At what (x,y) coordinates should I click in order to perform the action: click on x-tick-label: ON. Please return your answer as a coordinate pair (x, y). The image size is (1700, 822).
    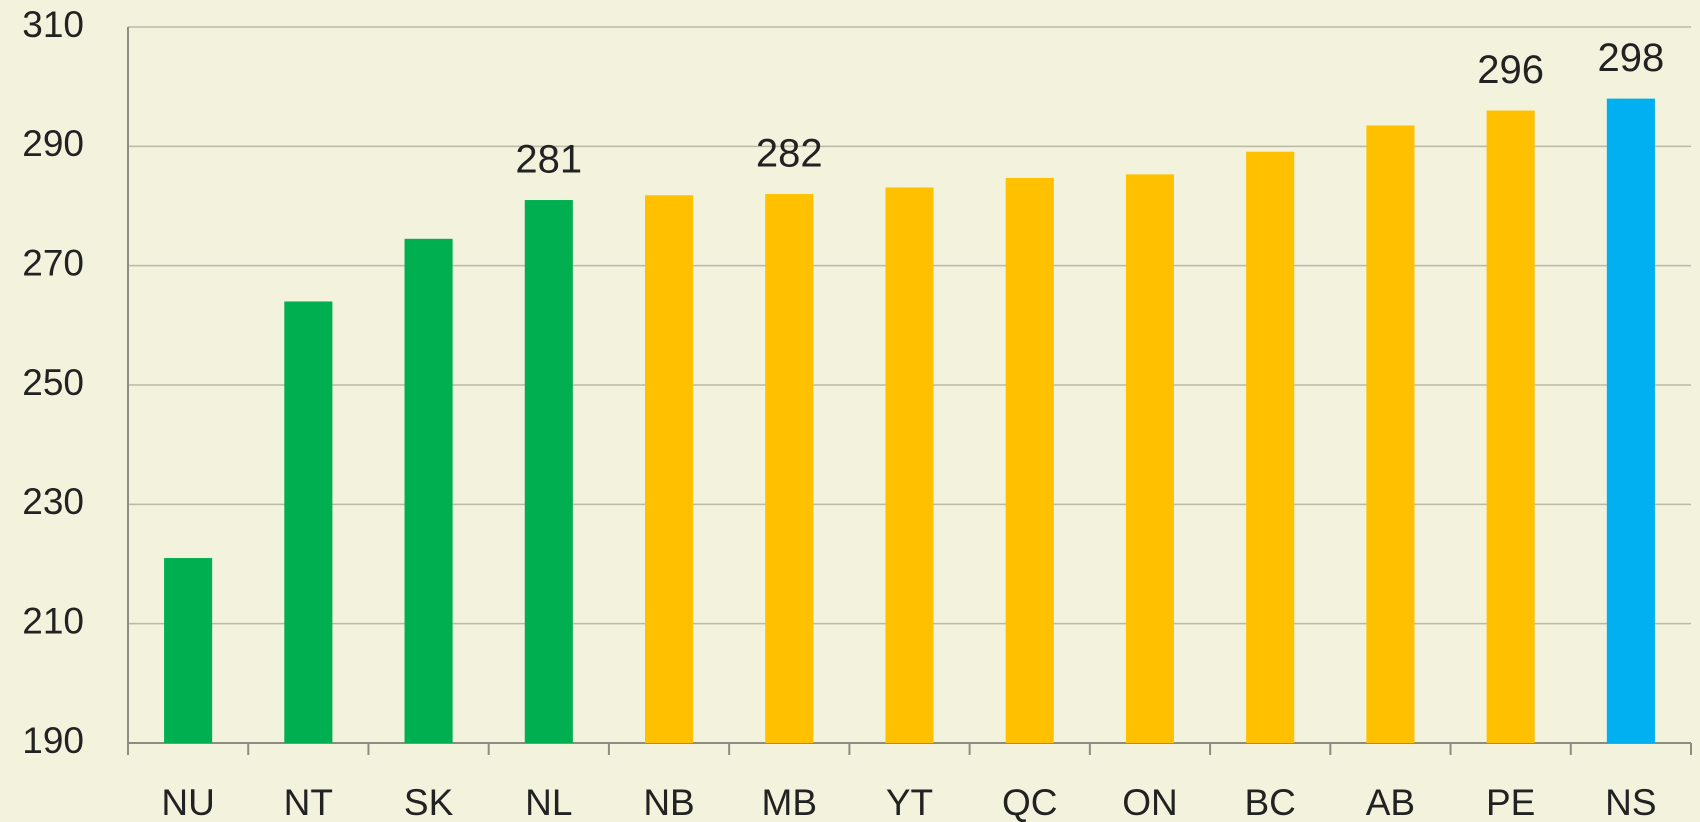
    Looking at the image, I should click on (1150, 802).